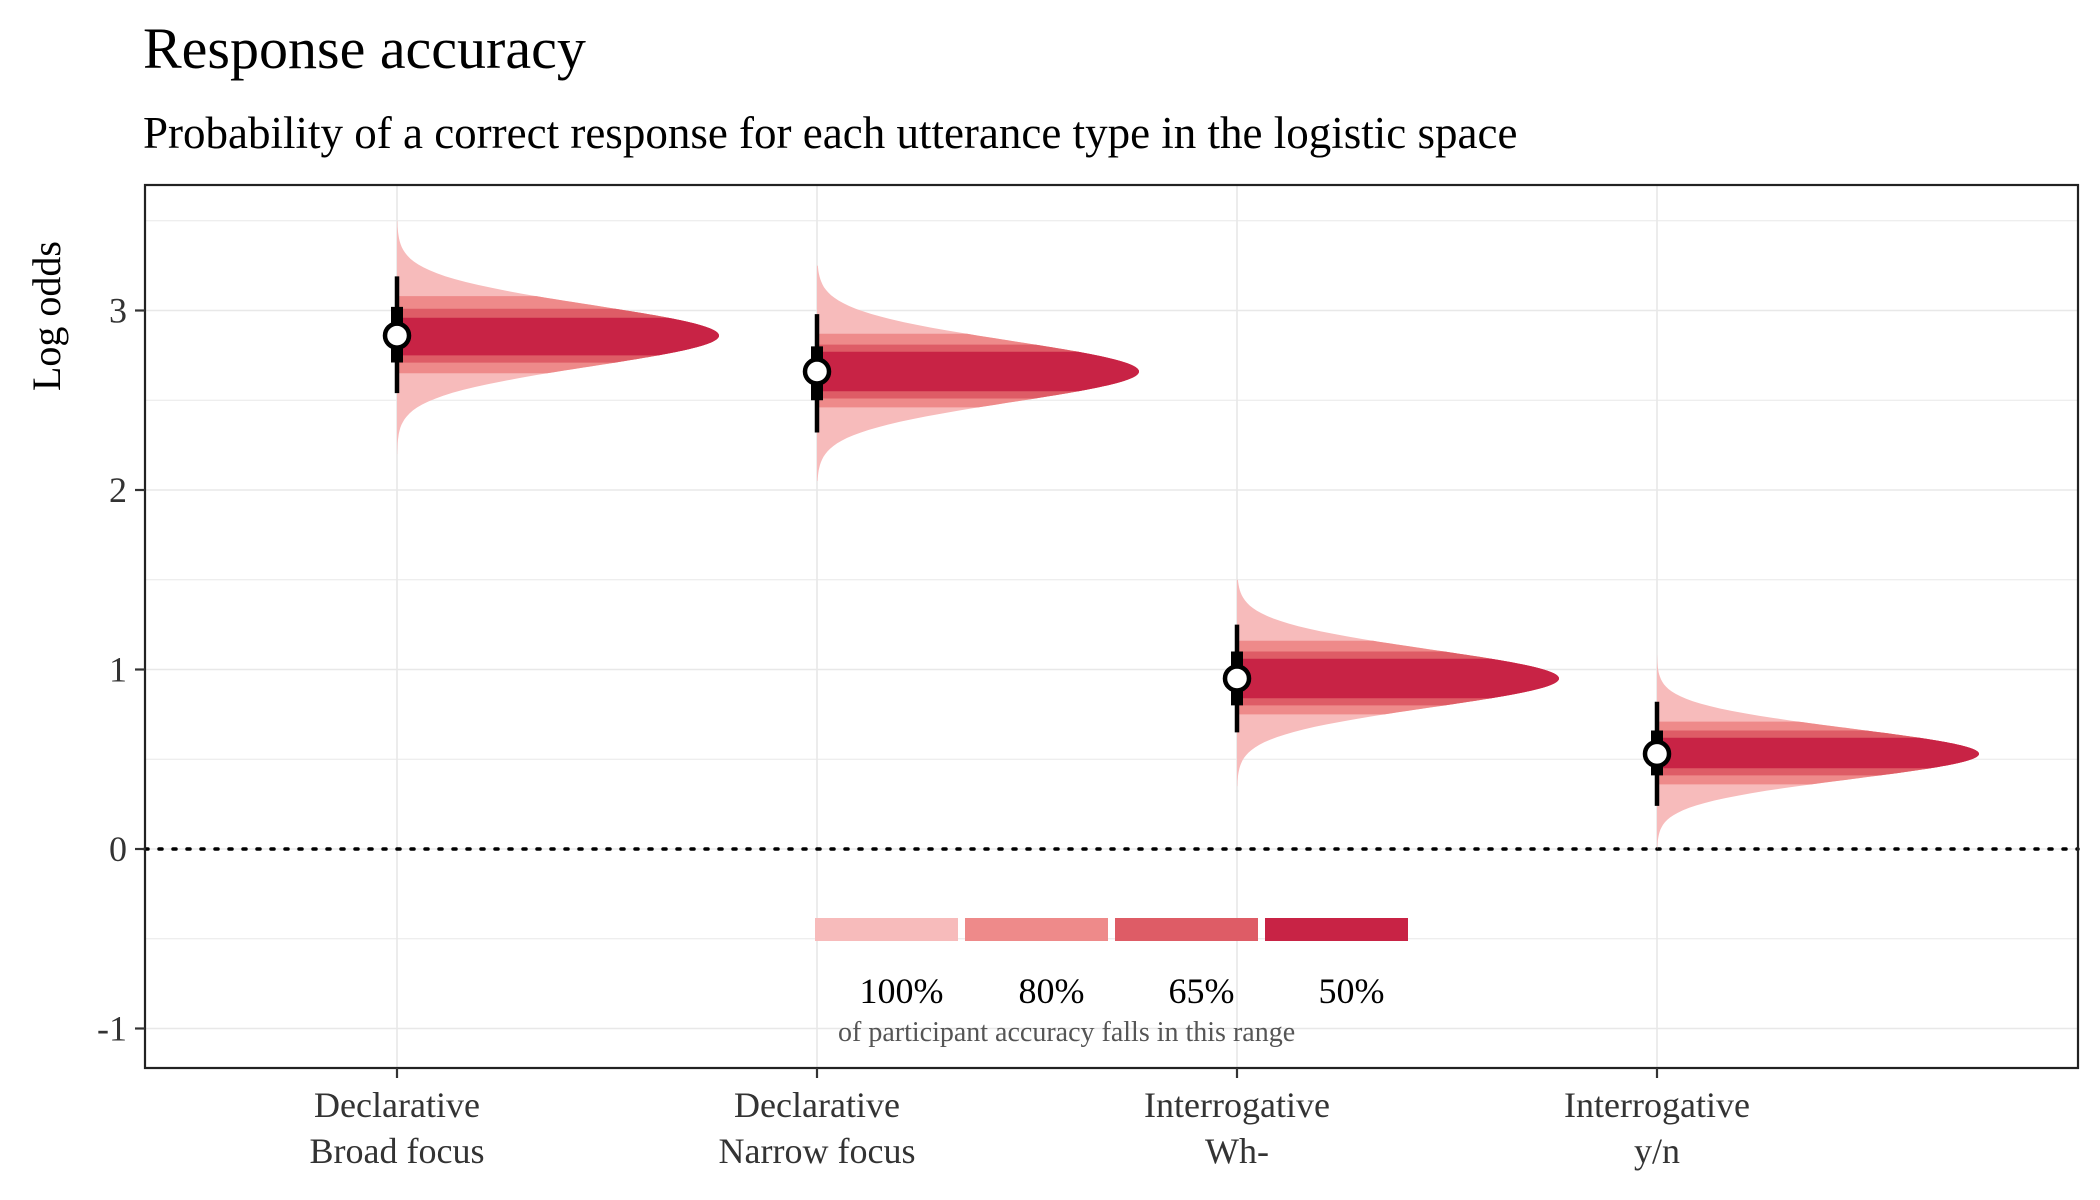 This screenshot has height=1200, width=2100. What do you see at coordinates (112, 1029) in the screenshot?
I see `y-tick-label: -1` at bounding box center [112, 1029].